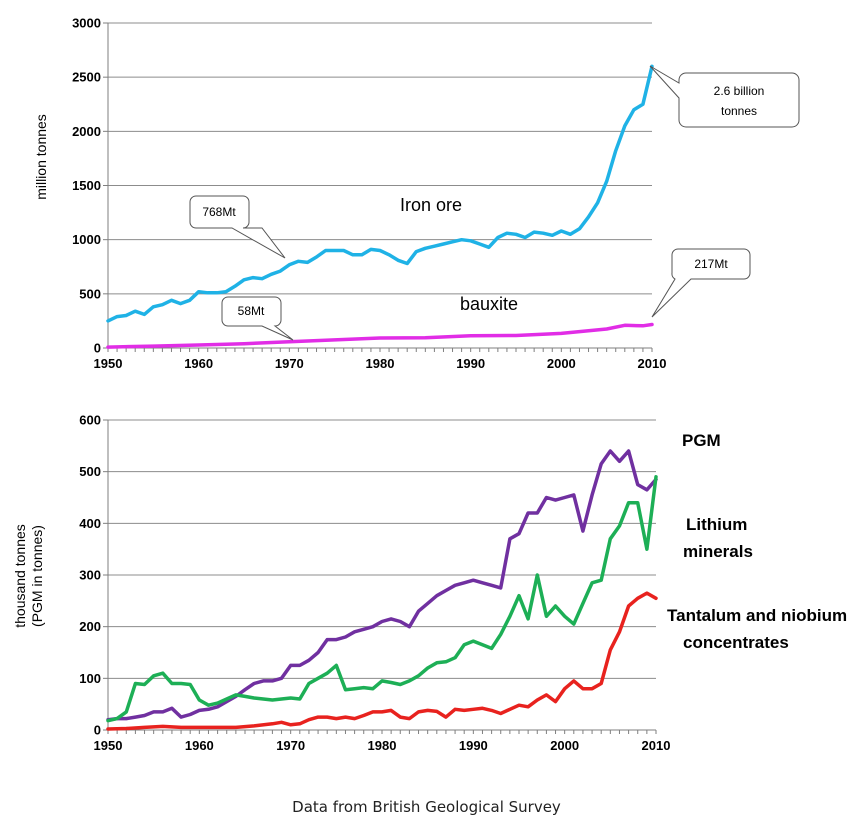  I want to click on bot-ytick-label-300: 300, so click(90, 575).